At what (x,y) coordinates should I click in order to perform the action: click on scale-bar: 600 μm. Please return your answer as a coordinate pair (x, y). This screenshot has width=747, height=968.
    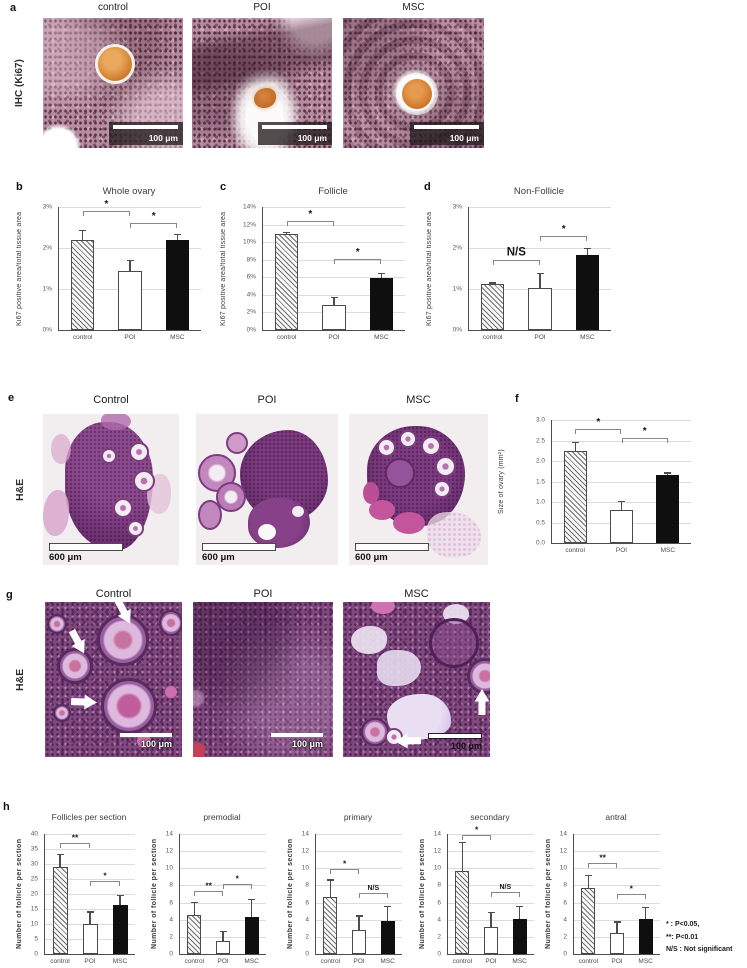
    Looking at the image, I should click on (392, 553).